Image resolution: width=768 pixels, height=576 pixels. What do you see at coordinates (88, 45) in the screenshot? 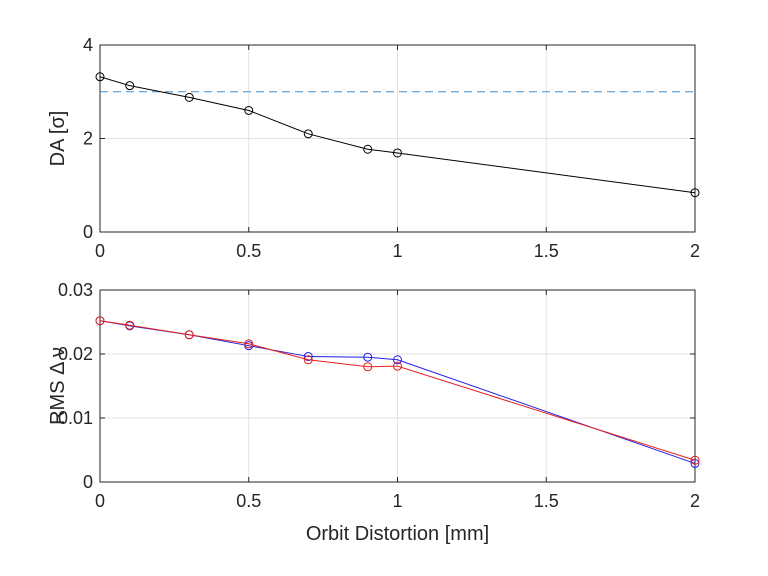
I see `y-tick-label: 4` at bounding box center [88, 45].